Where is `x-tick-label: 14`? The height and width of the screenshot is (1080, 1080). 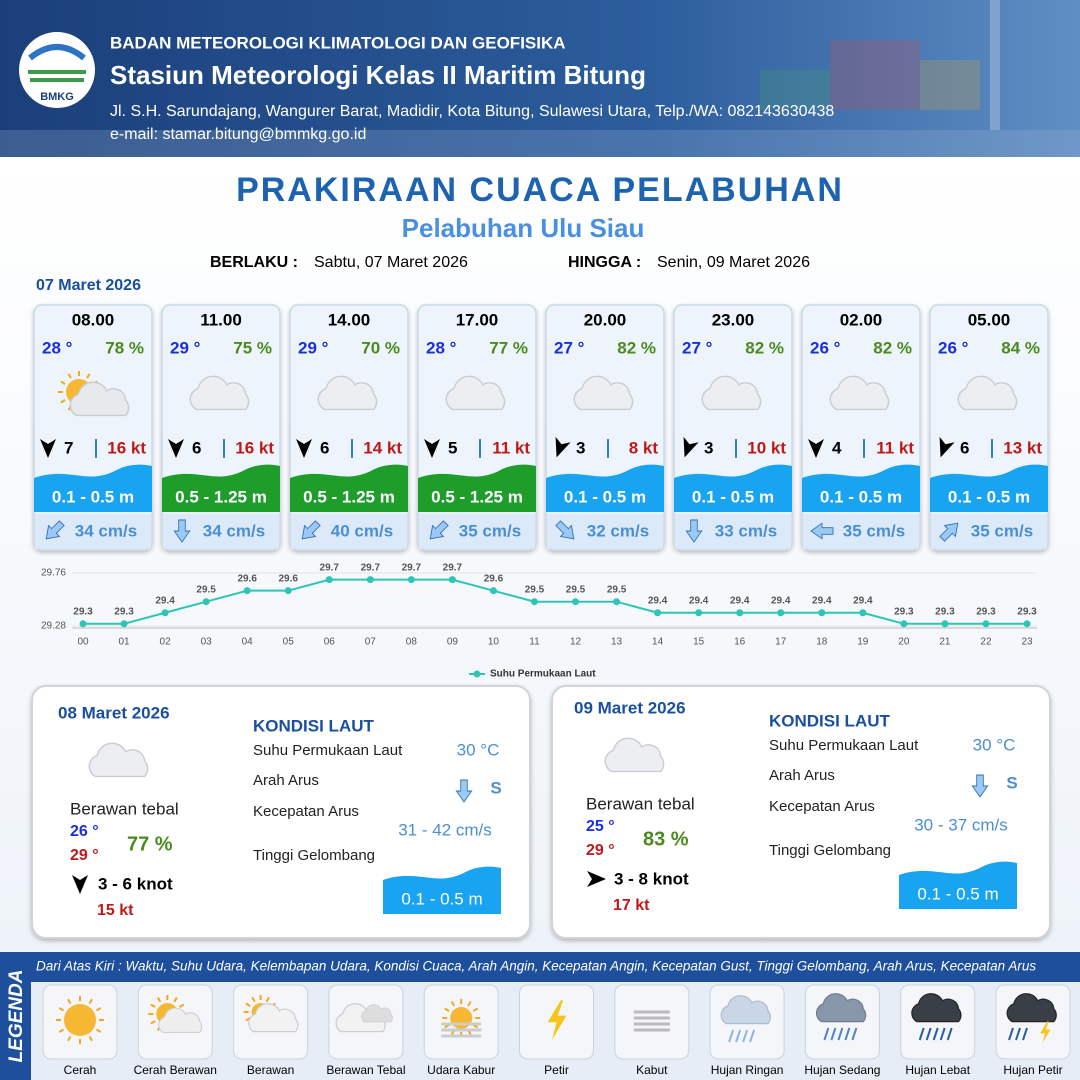
x-tick-label: 14 is located at coordinates (658, 642).